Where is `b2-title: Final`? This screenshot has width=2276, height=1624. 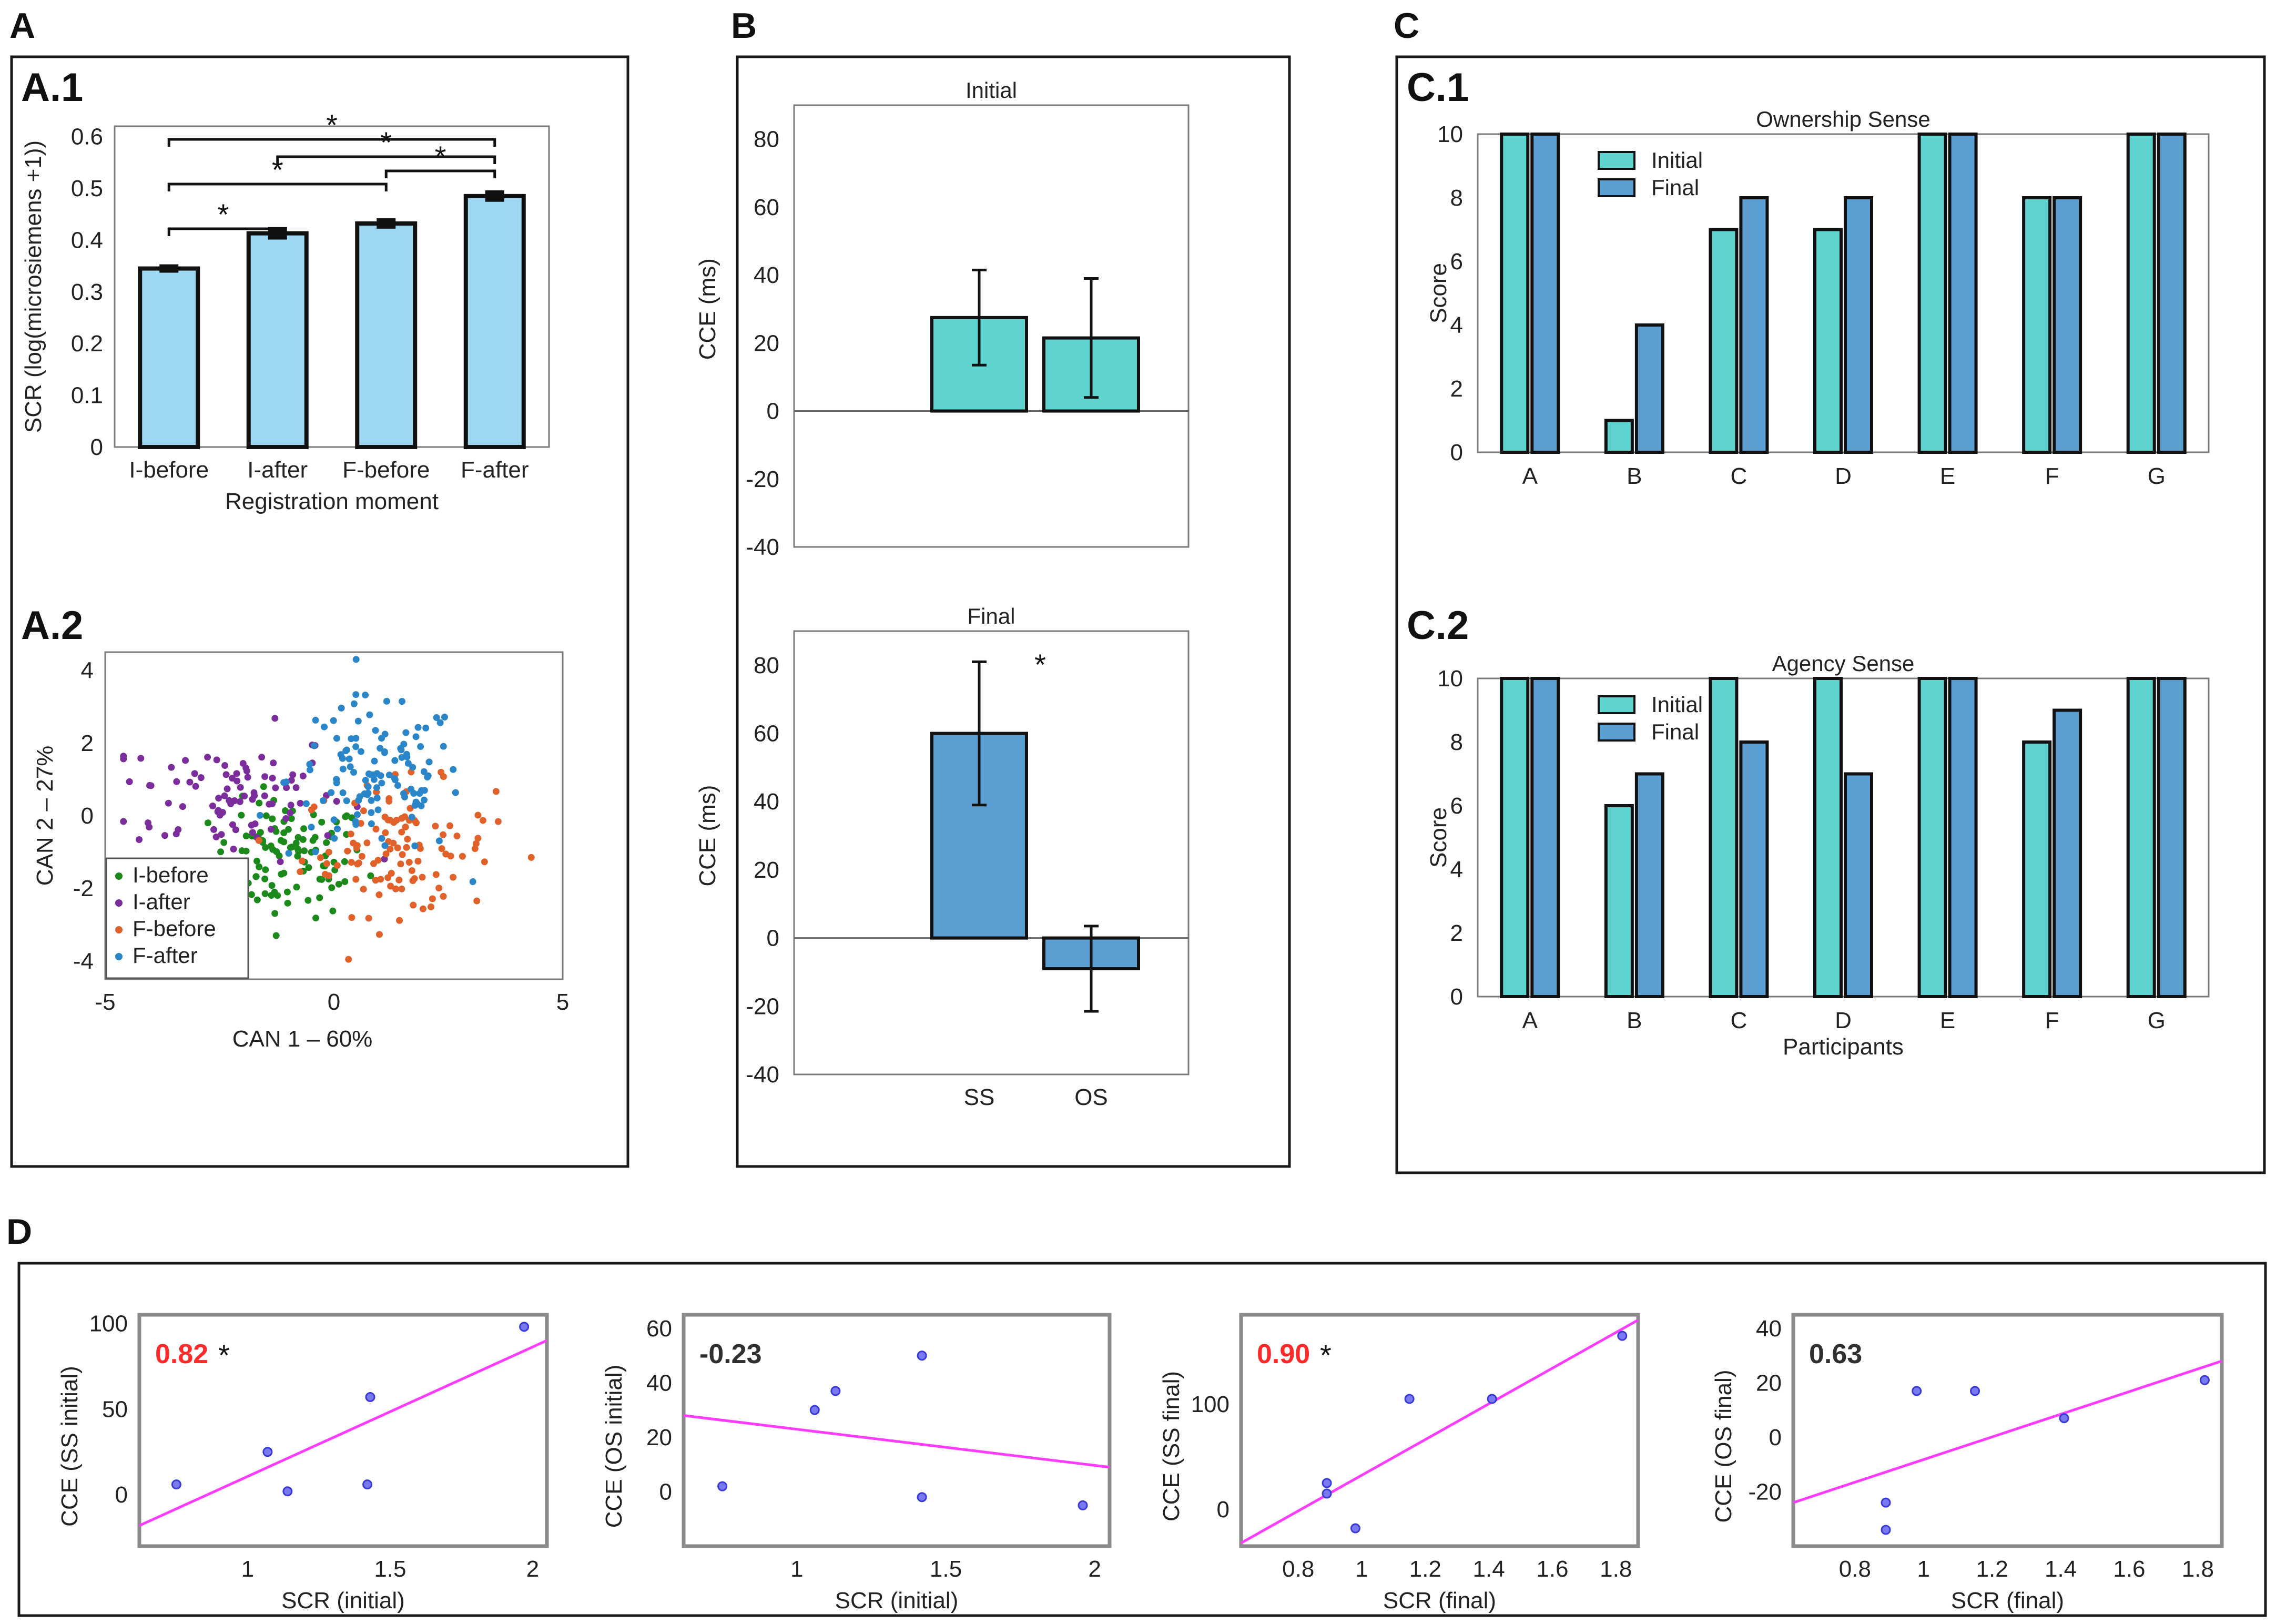
b2-title: Final is located at coordinates (991, 616).